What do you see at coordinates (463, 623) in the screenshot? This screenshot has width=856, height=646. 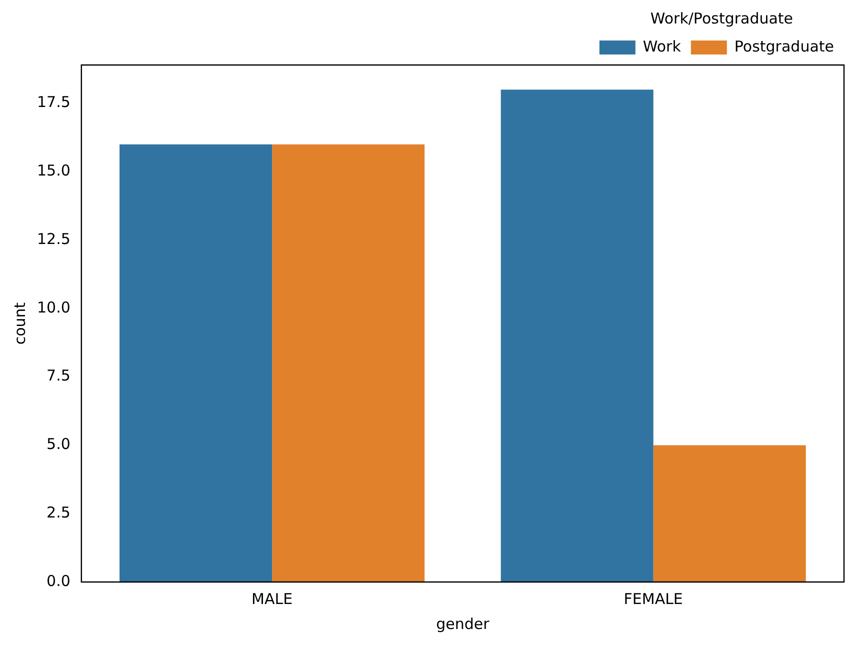 I see `x-axis-title: gender` at bounding box center [463, 623].